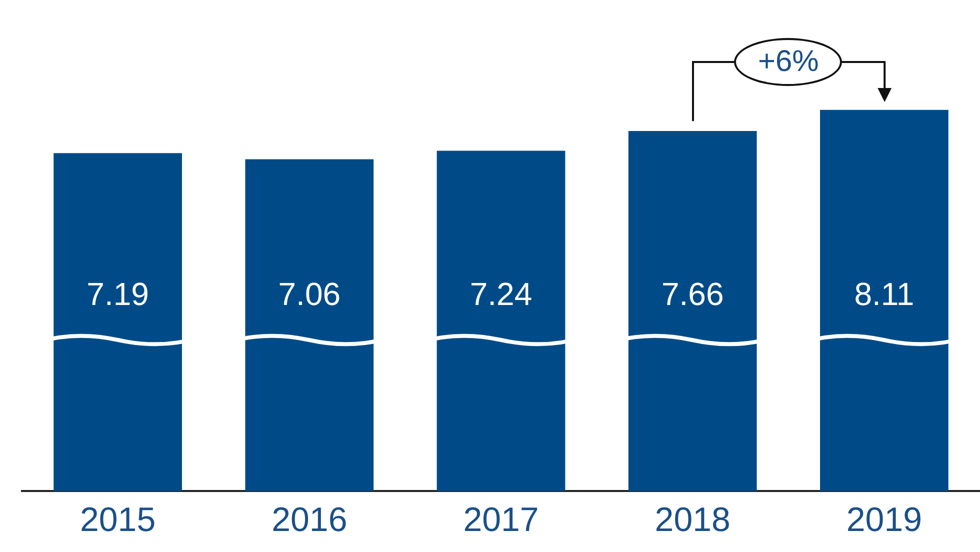 This screenshot has width=980, height=552. What do you see at coordinates (884, 294) in the screenshot?
I see `data-label: 8.11` at bounding box center [884, 294].